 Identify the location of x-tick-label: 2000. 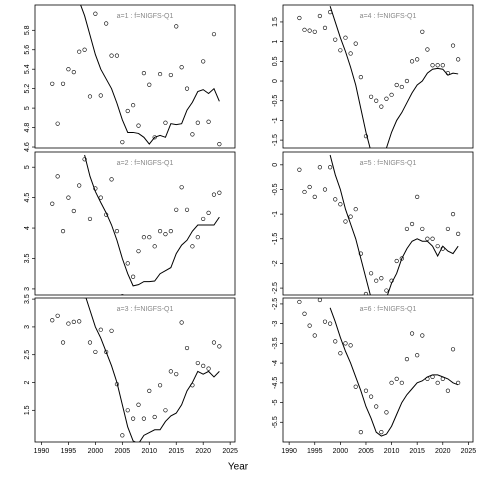
(341, 451).